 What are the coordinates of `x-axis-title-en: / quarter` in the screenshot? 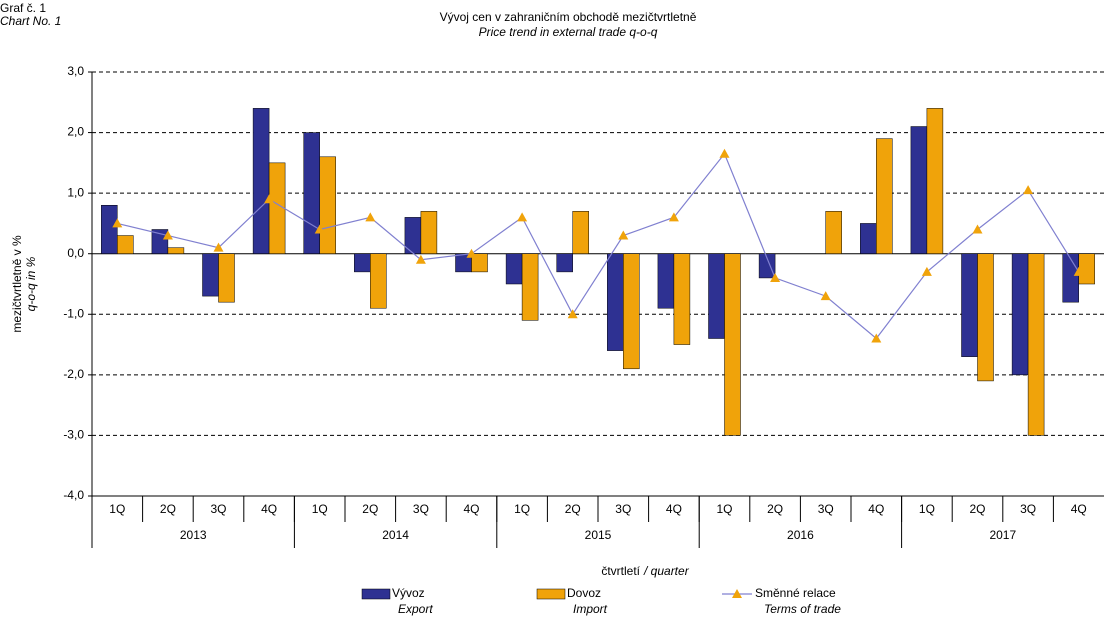 It's located at (666, 571).